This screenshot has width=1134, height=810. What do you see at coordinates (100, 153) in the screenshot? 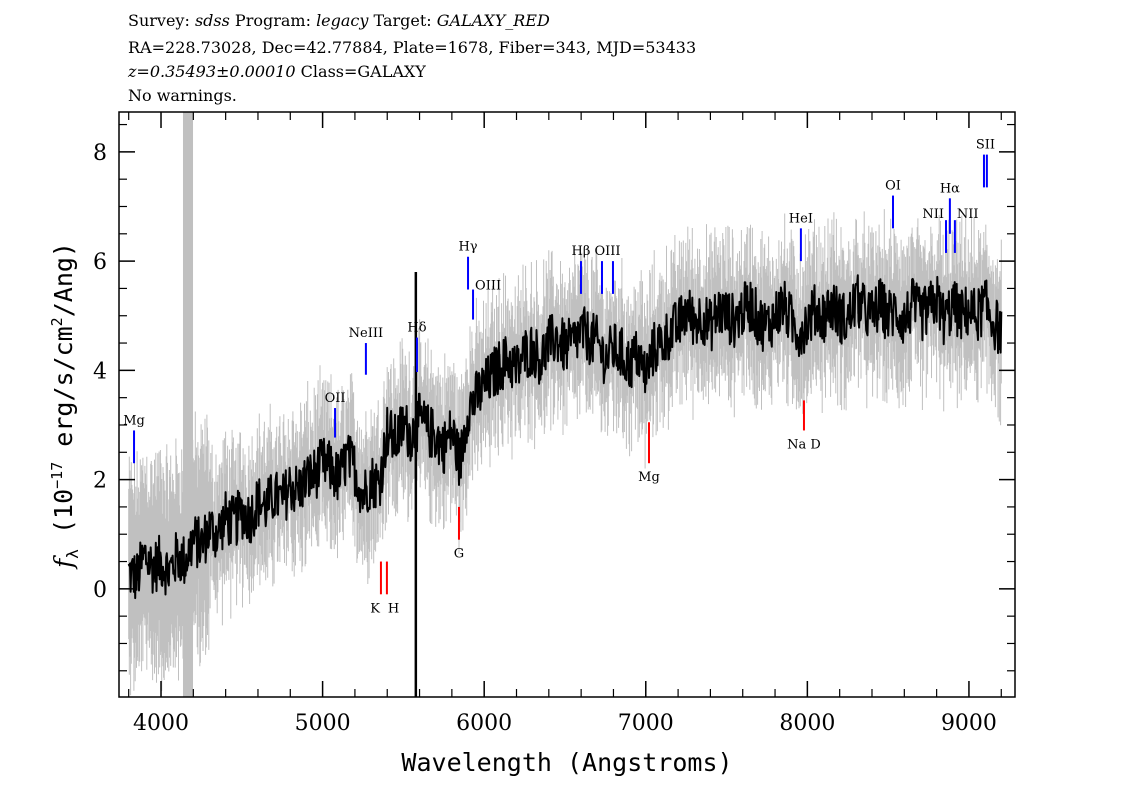
I see `y-tick-label: 8` at bounding box center [100, 153].